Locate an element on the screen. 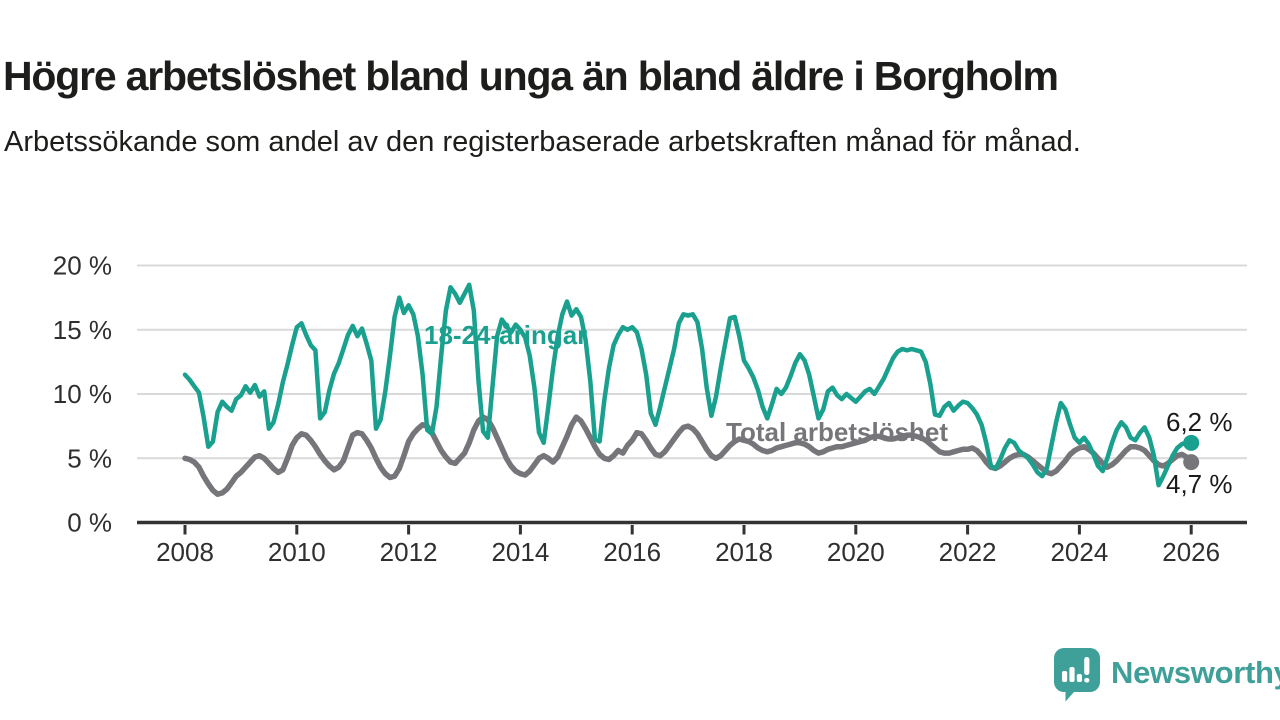  y-axis-label: 10 % is located at coordinates (82, 394).